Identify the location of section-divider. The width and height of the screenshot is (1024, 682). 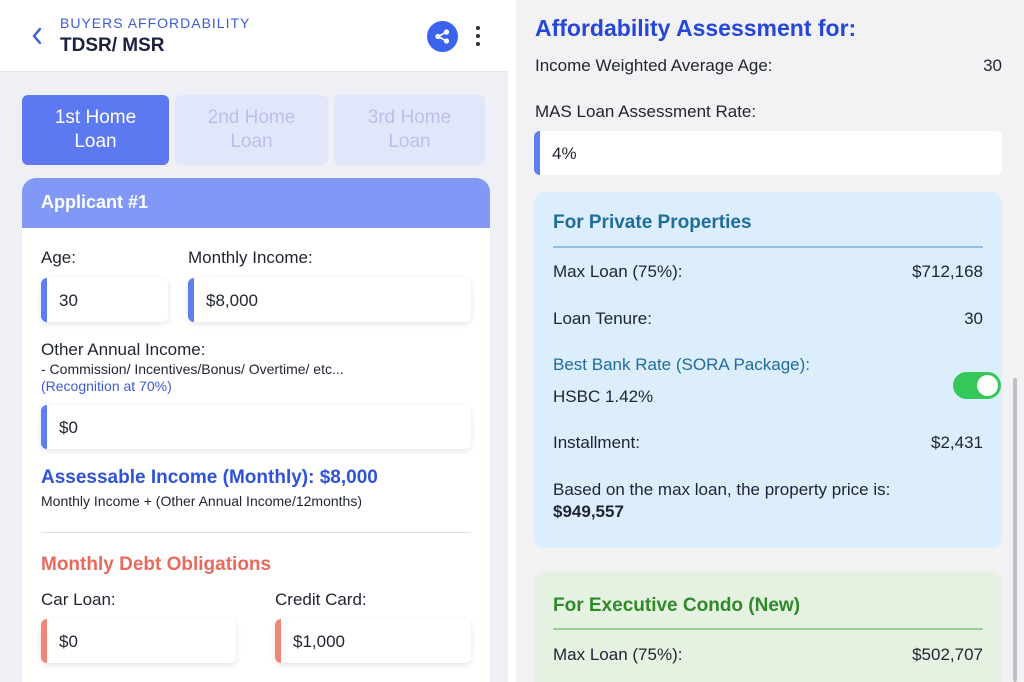
(256, 532).